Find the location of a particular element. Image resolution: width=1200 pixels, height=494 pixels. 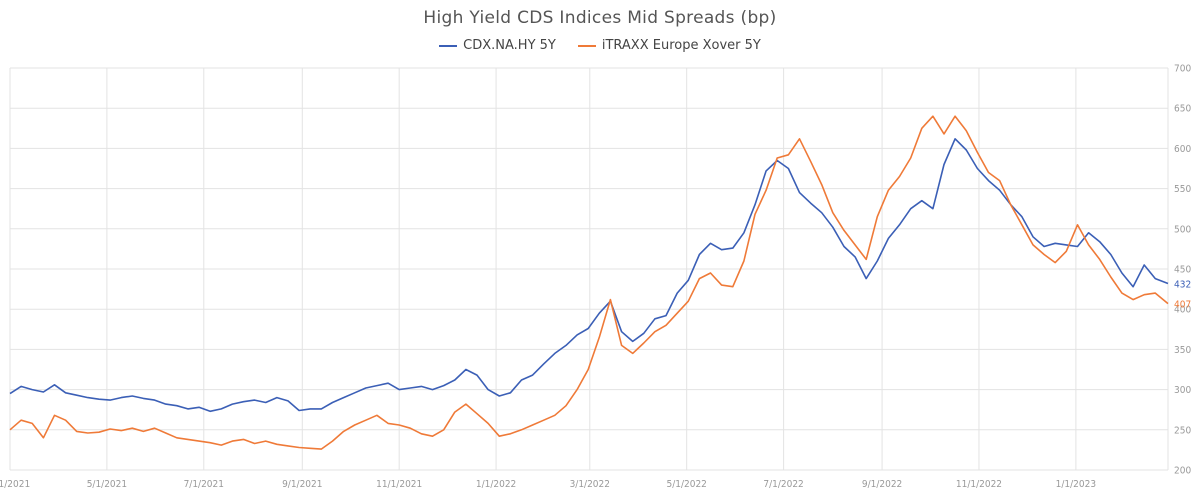

y-tick-label: 350 is located at coordinates (1182, 350).